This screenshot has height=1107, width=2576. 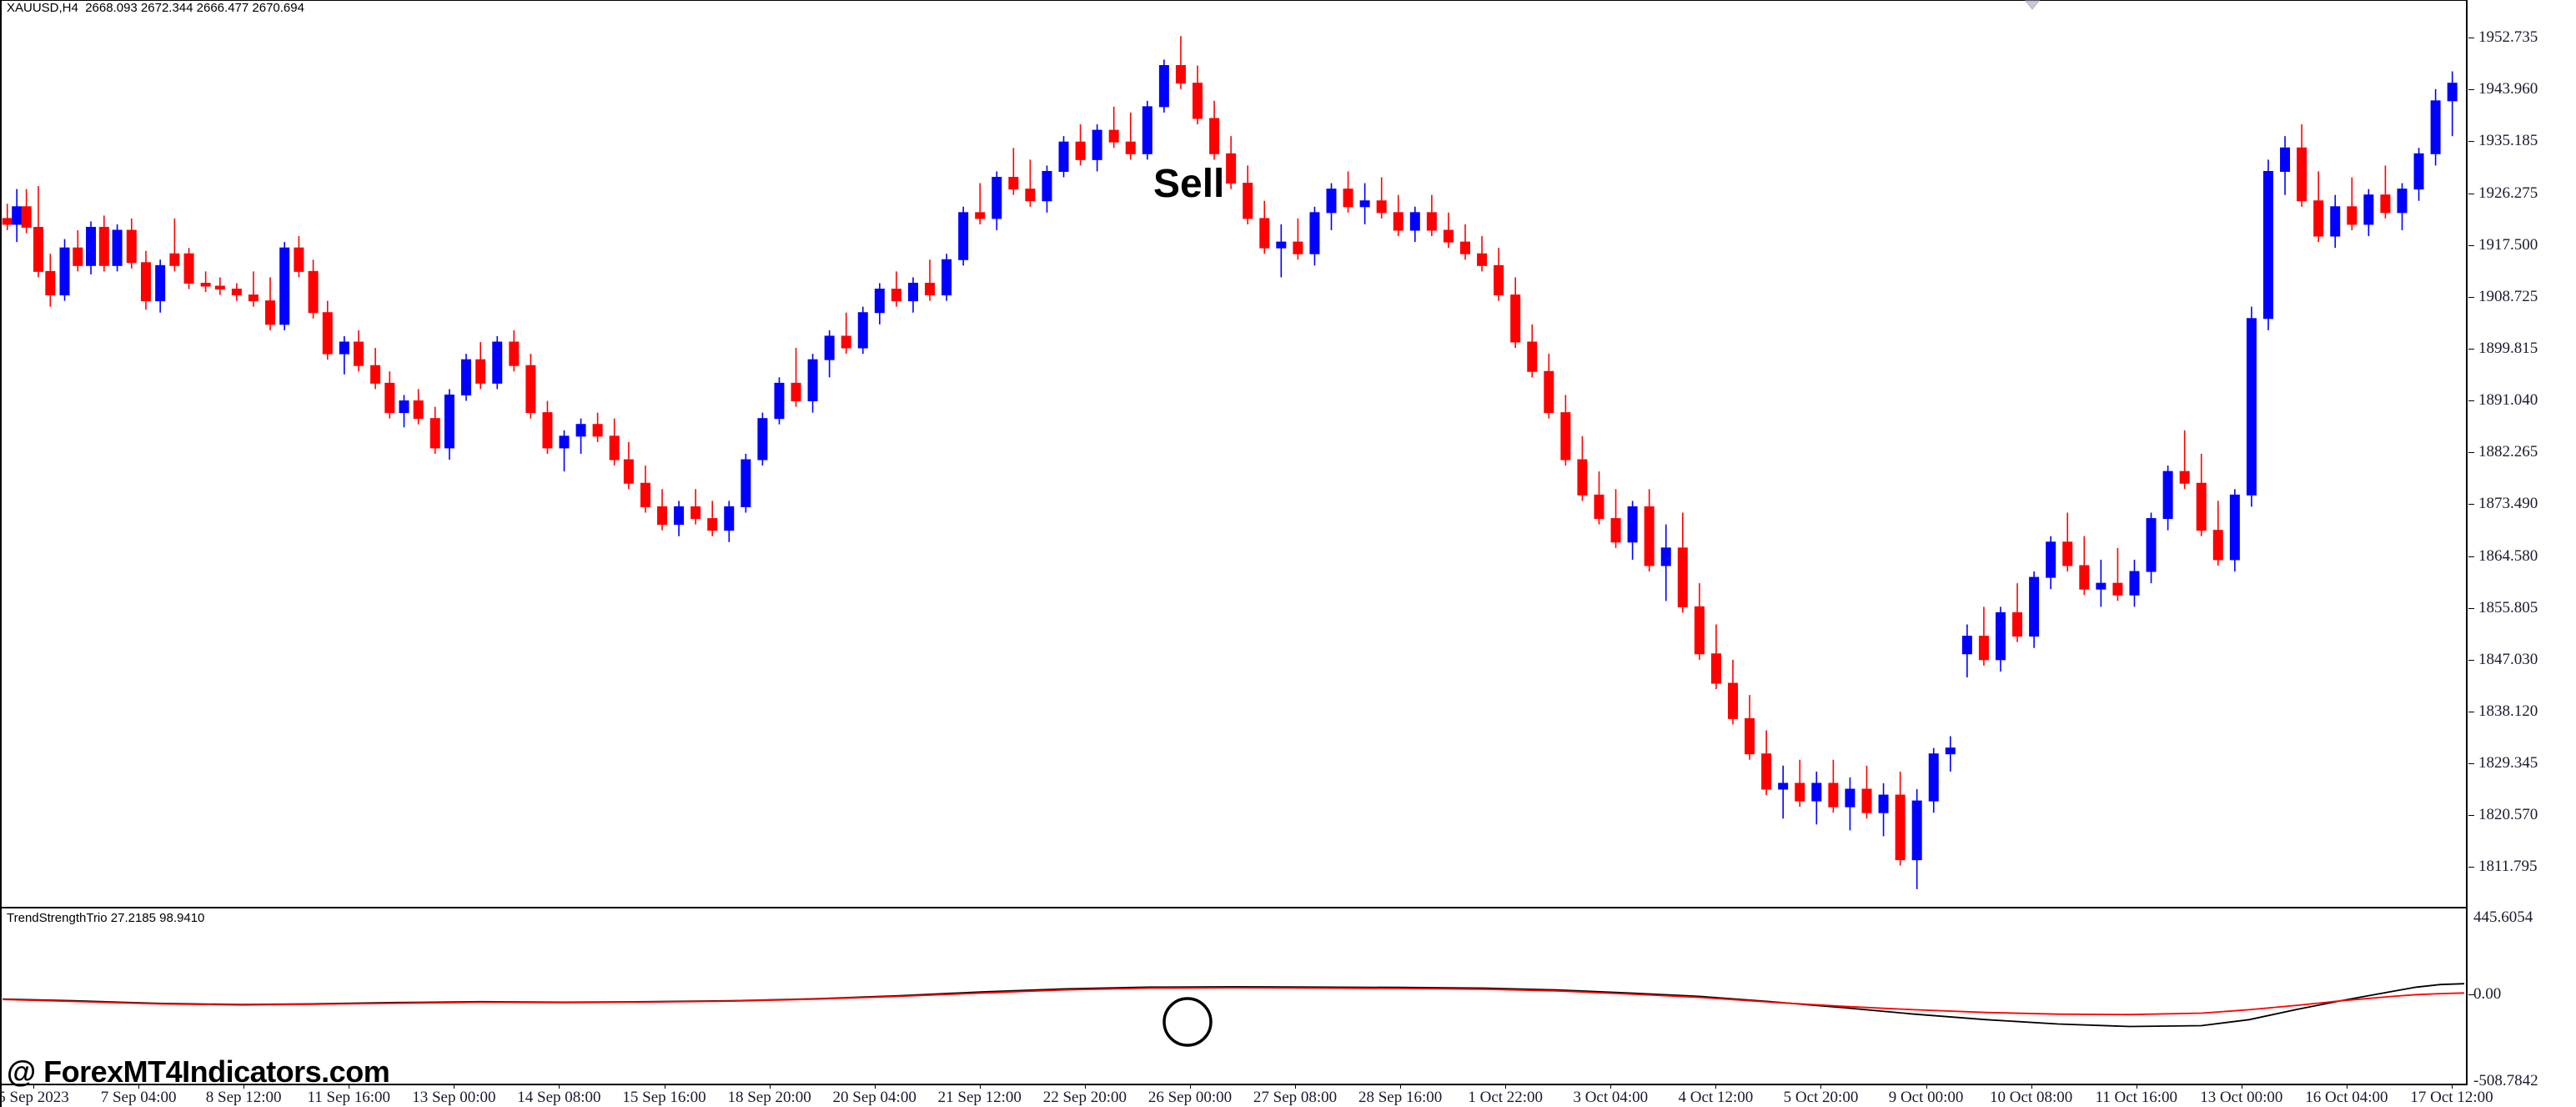 What do you see at coordinates (1295, 1097) in the screenshot?
I see `time-axis-label: 27 Sep 08:00` at bounding box center [1295, 1097].